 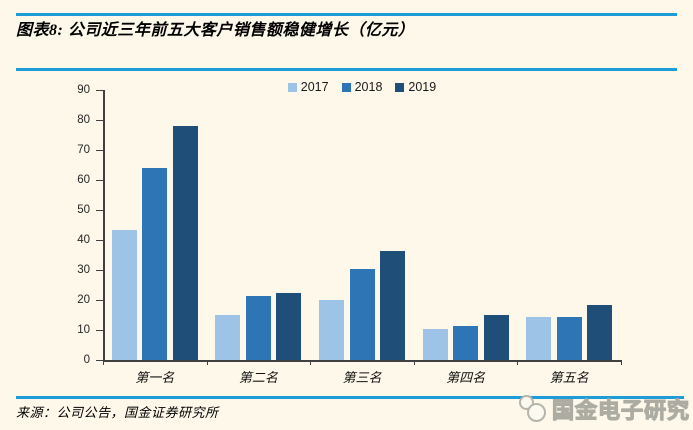 What do you see at coordinates (83, 120) in the screenshot?
I see `y-tick-label: 80` at bounding box center [83, 120].